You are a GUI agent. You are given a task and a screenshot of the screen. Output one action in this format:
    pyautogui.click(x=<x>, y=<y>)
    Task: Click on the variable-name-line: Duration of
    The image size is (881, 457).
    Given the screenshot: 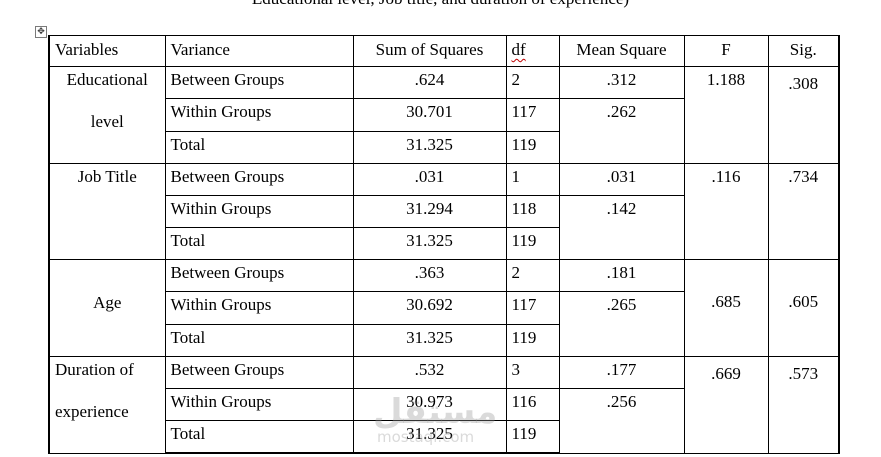 What is the action you would take?
    pyautogui.click(x=94, y=369)
    